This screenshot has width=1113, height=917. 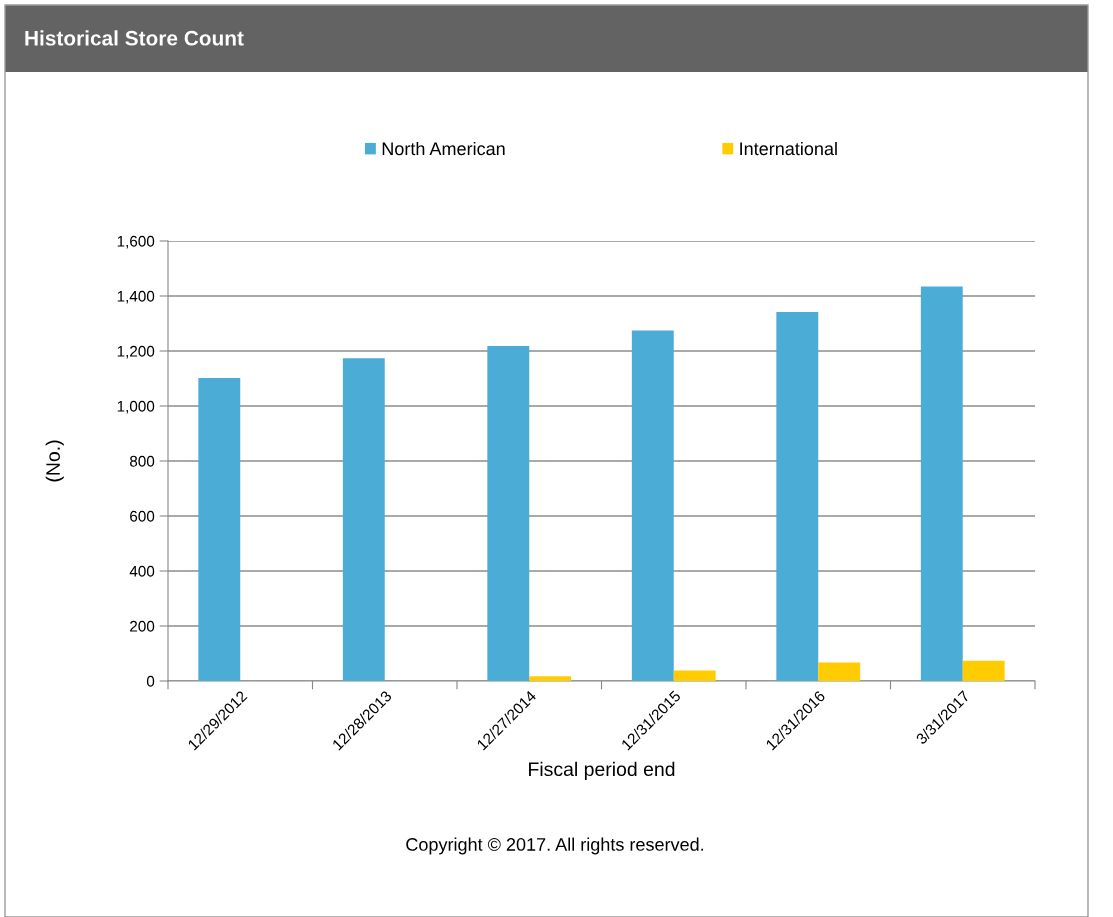 What do you see at coordinates (602, 770) in the screenshot?
I see `x-axis-title: Fiscal period end` at bounding box center [602, 770].